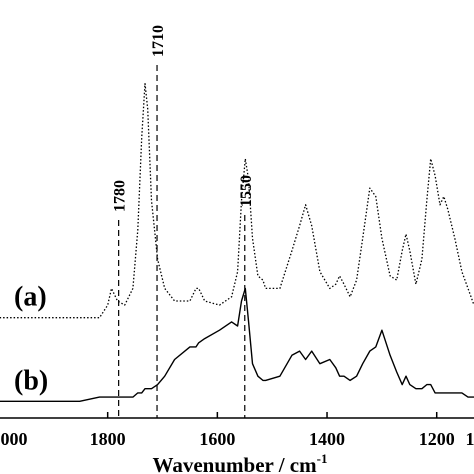  What do you see at coordinates (120, 196) in the screenshot?
I see `annotation-label: 1780` at bounding box center [120, 196].